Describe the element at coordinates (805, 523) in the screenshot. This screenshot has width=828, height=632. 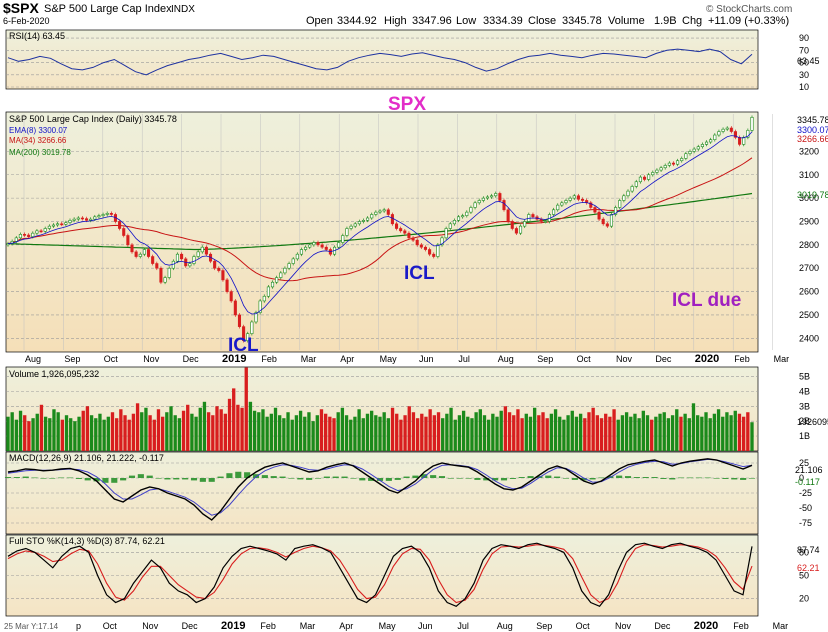
I see `macd-tick-4: -75` at that location.